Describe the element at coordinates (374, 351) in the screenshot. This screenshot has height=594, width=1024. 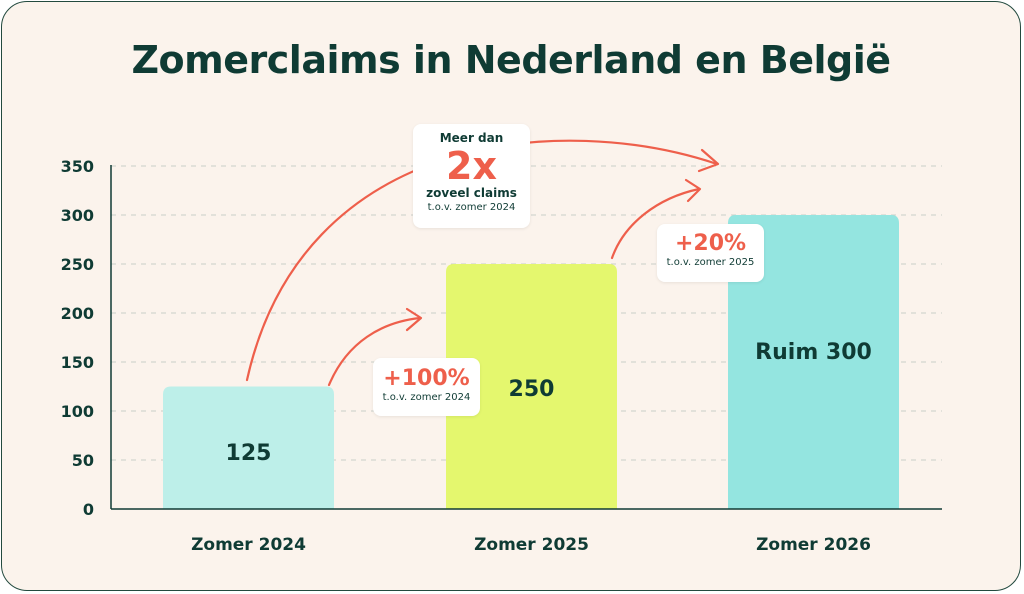
I see `arrow-2024-to-2025` at that location.